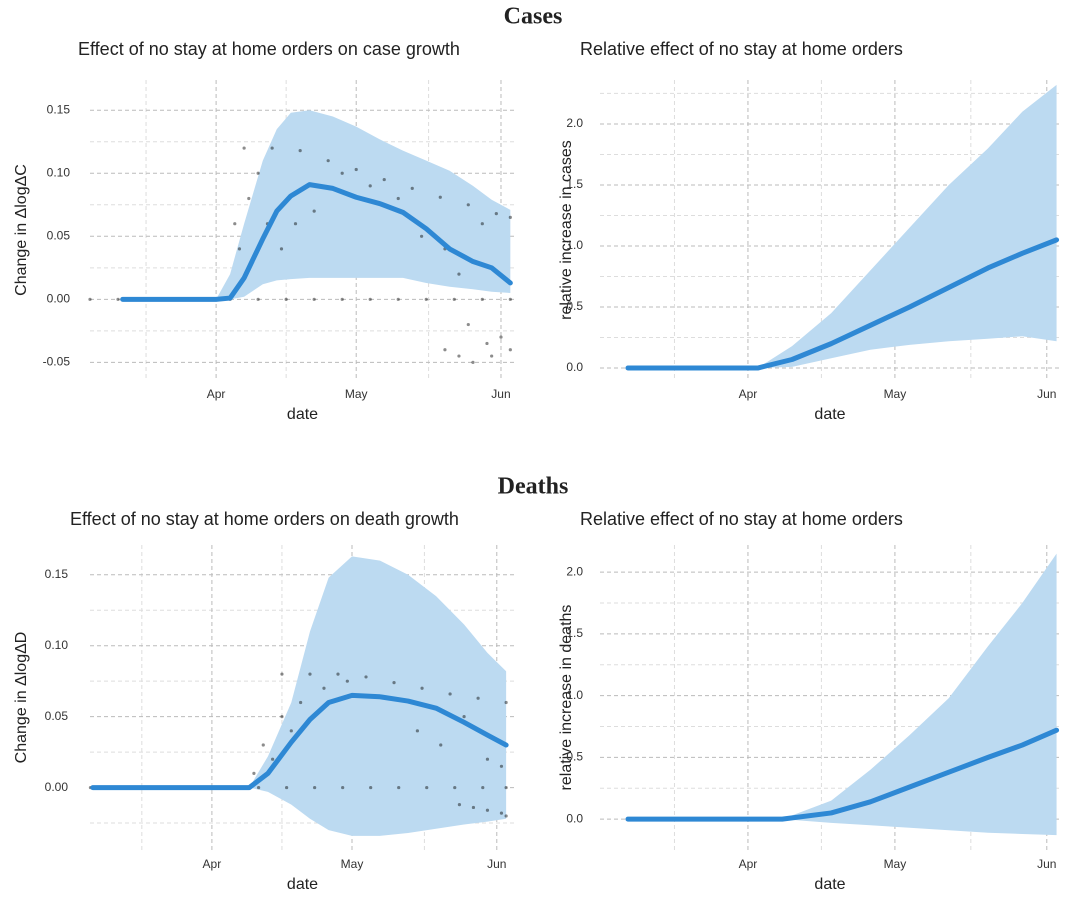 The height and width of the screenshot is (898, 1067). What do you see at coordinates (574, 184) in the screenshot?
I see `y-tick-label: 1.5` at bounding box center [574, 184].